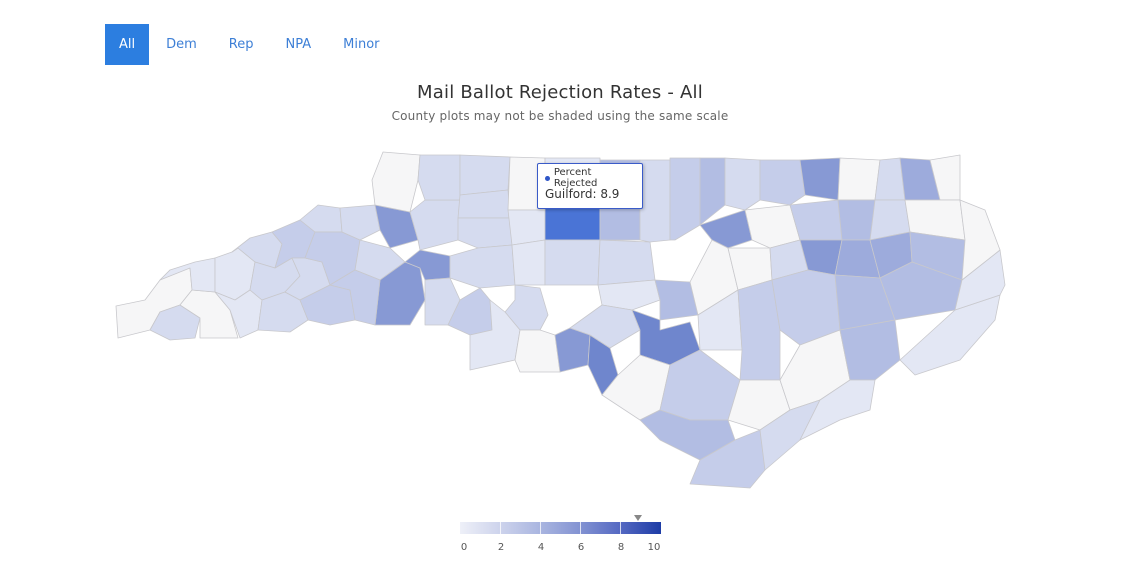  Describe the element at coordinates (298, 44) in the screenshot. I see `tab-npa: NPA` at that location.